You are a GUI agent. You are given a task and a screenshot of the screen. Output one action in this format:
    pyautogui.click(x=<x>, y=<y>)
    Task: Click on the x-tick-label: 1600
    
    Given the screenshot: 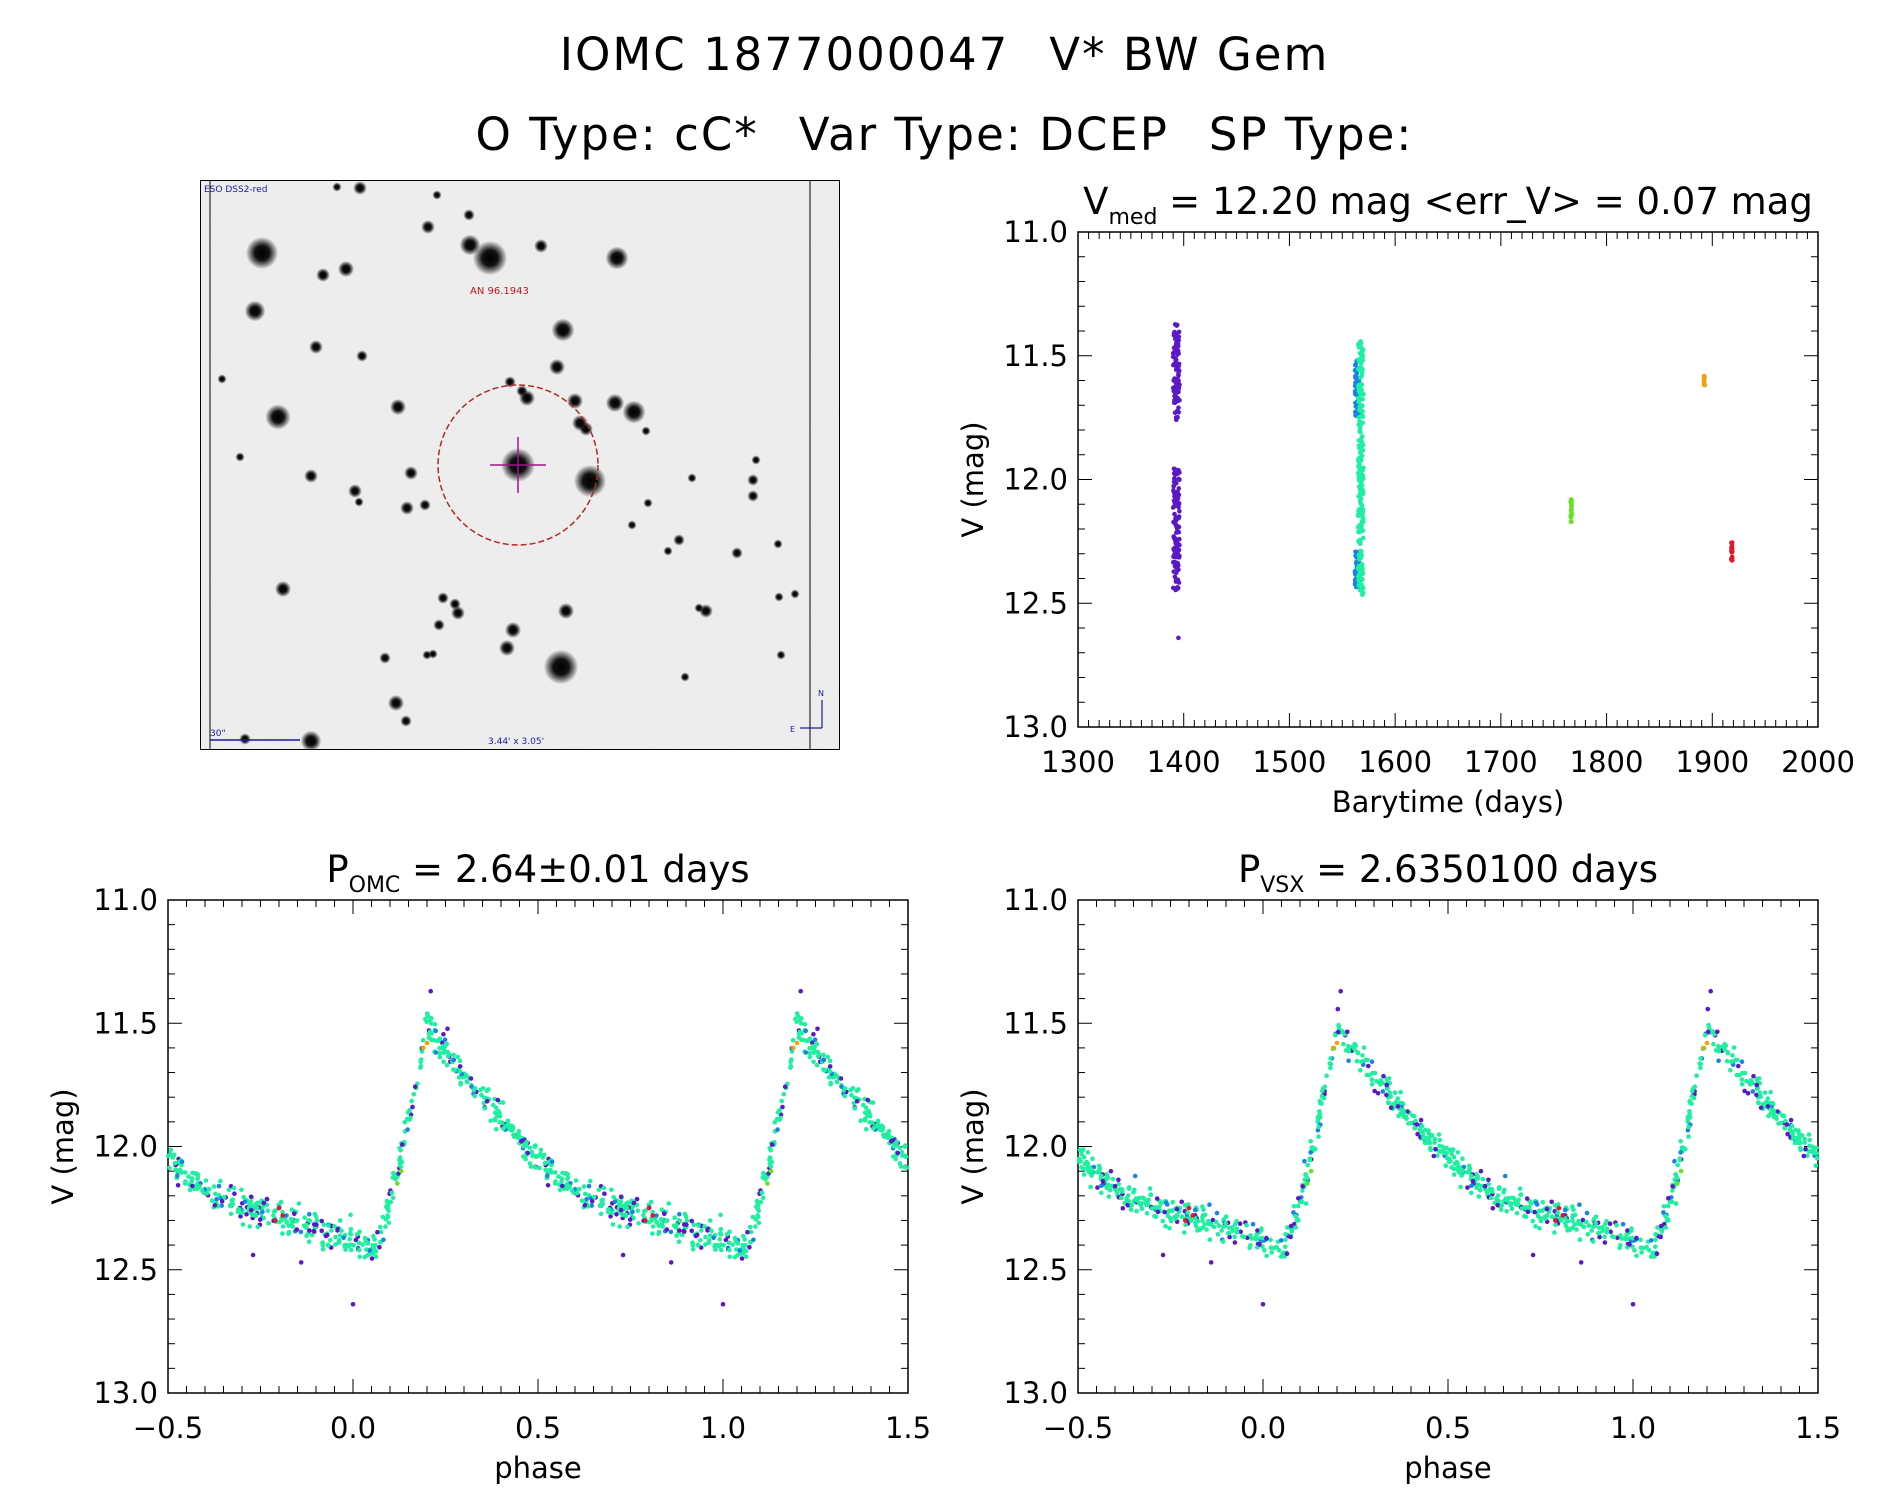 What is the action you would take?
    pyautogui.click(x=1395, y=762)
    